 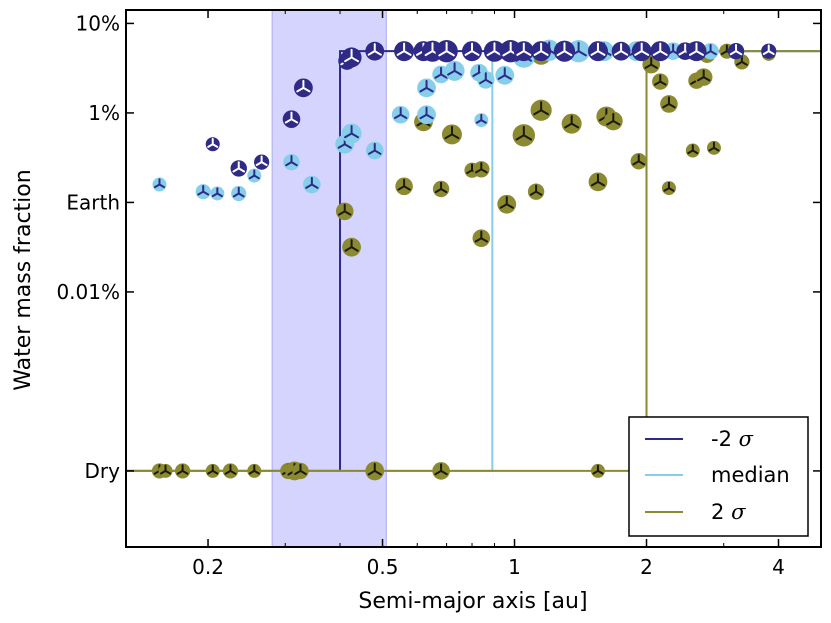 I want to click on x-tick-label: 0.2, so click(x=208, y=567).